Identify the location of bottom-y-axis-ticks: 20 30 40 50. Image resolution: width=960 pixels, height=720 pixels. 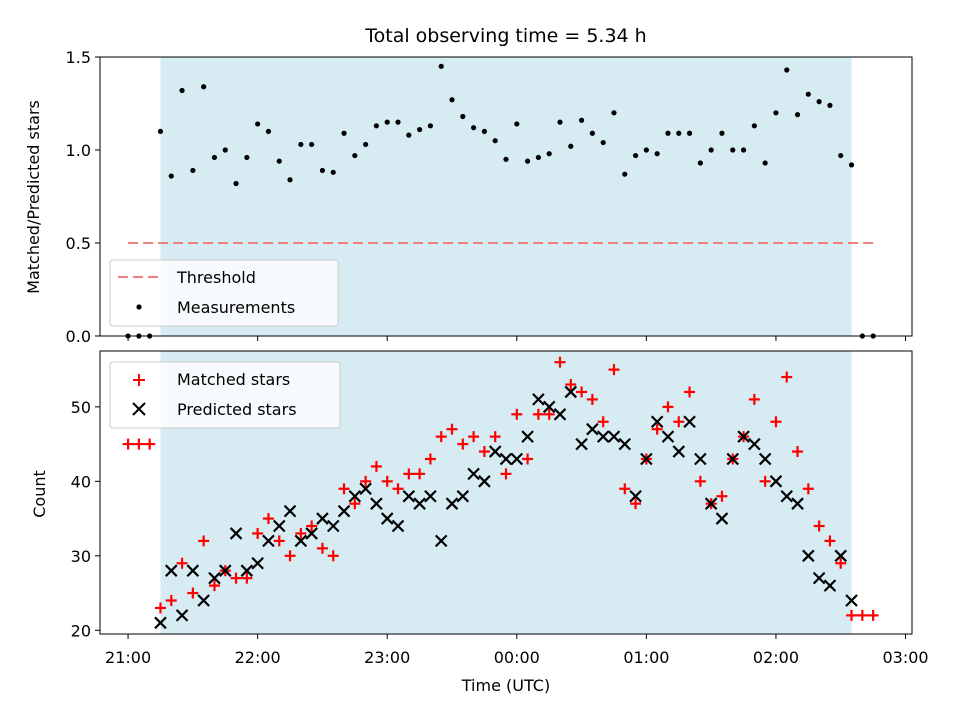
(85, 519).